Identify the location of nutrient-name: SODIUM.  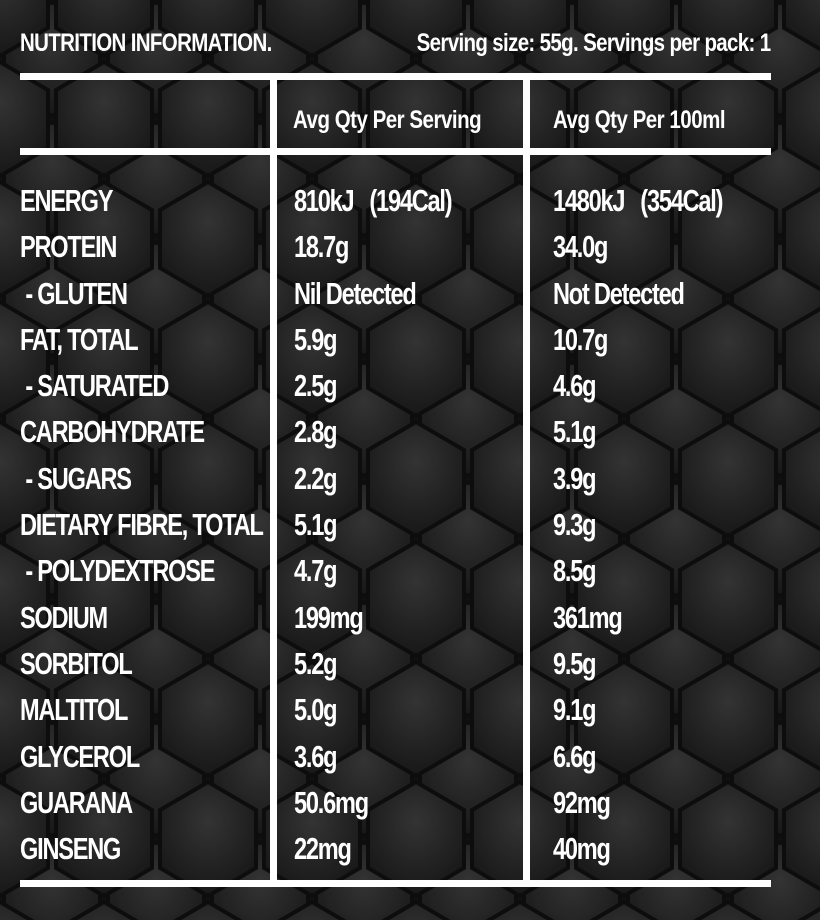
(64, 617).